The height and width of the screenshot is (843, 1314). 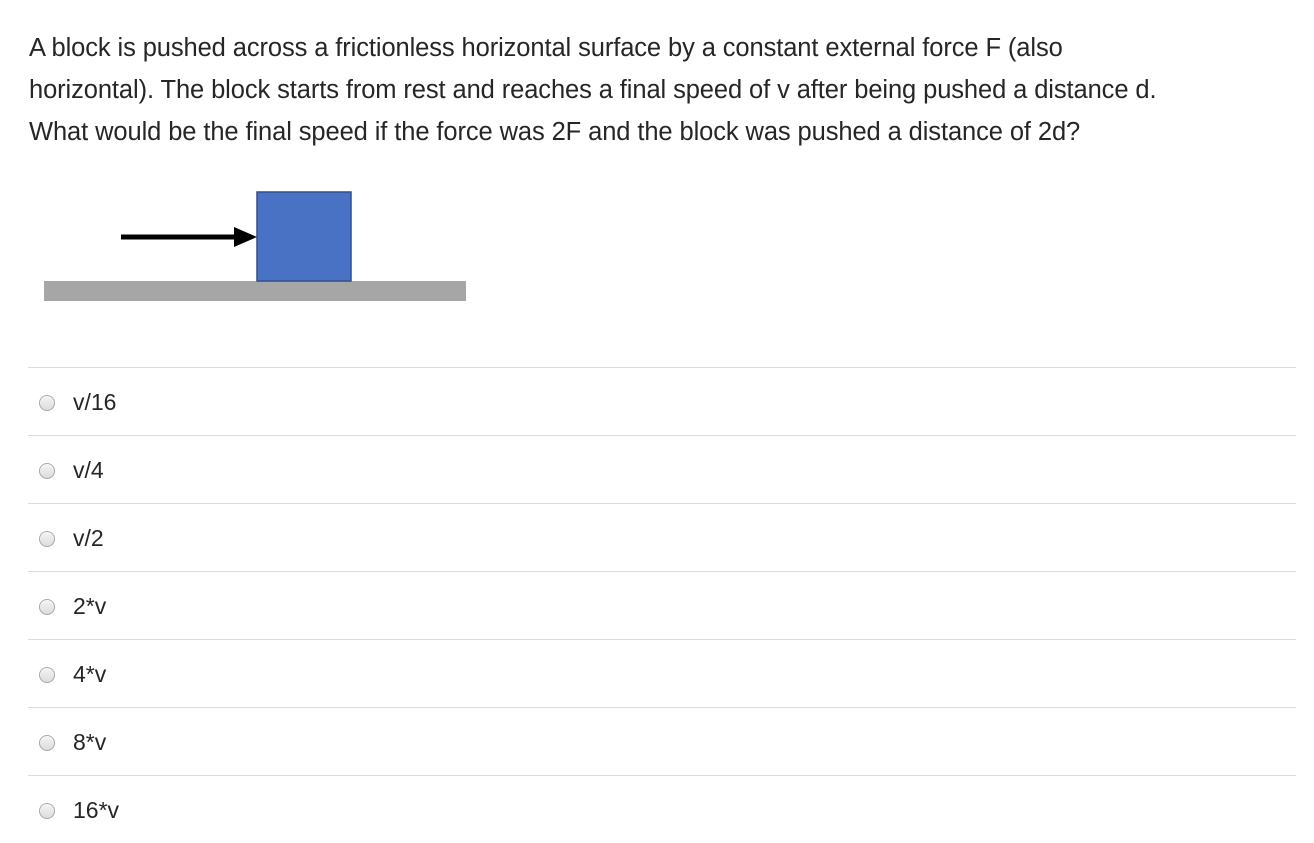 I want to click on answer-option: v/16, so click(x=662, y=401).